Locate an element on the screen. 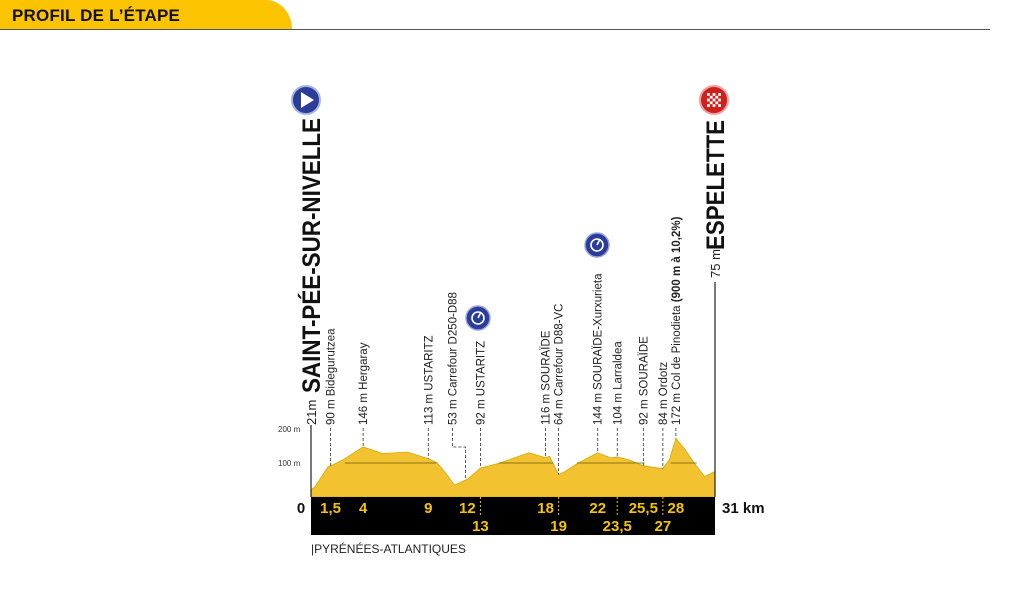 The width and height of the screenshot is (1024, 611). waypoint-label: 113 m USTARITZ is located at coordinates (429, 380).